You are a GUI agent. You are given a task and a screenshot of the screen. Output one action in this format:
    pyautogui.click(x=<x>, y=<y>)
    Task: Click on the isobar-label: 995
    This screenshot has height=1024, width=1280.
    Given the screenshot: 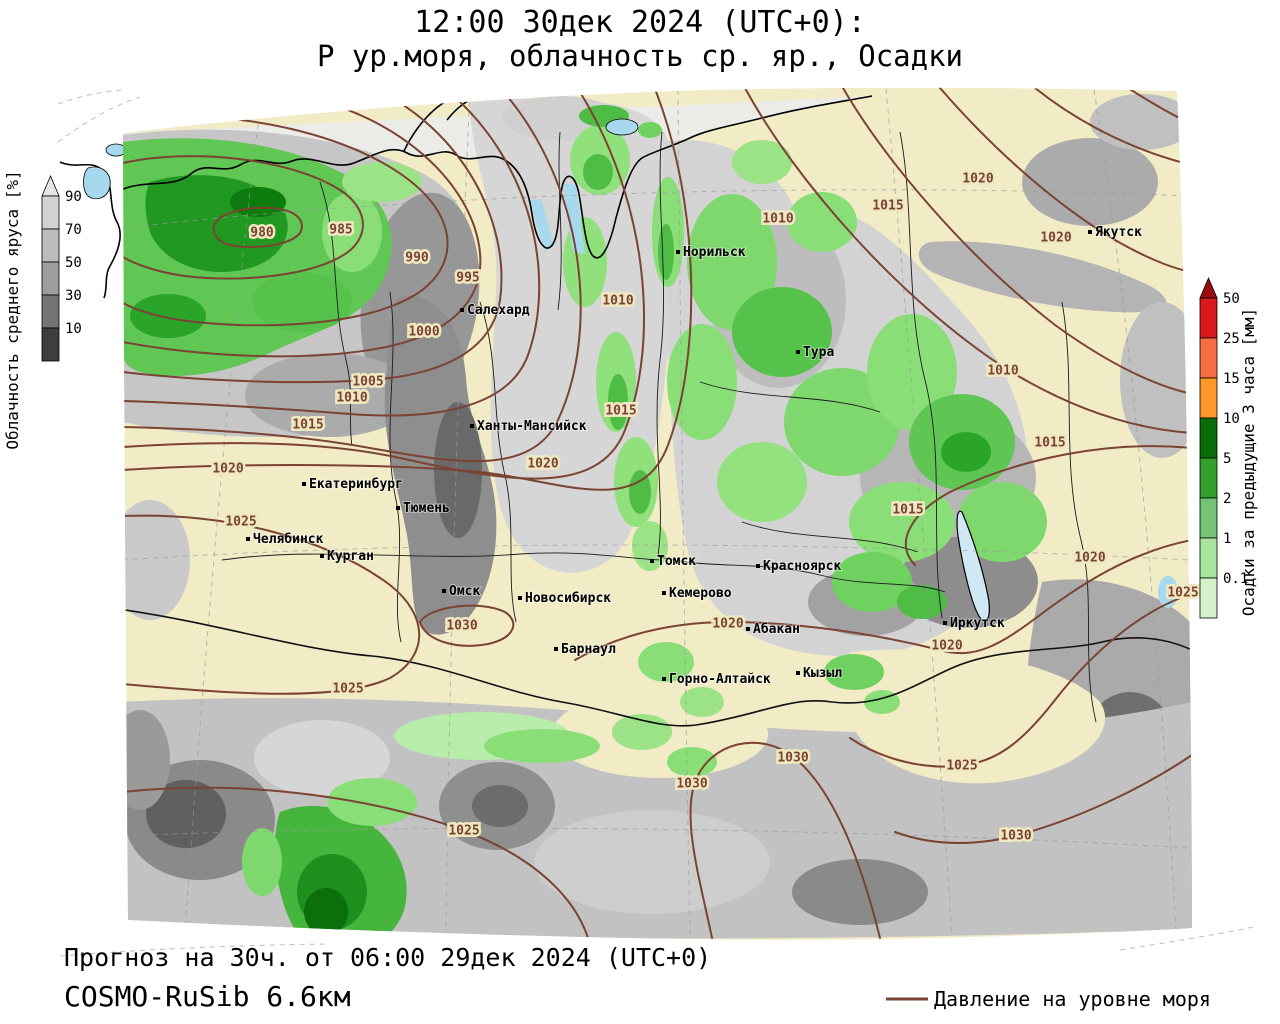 What is the action you would take?
    pyautogui.click(x=467, y=278)
    